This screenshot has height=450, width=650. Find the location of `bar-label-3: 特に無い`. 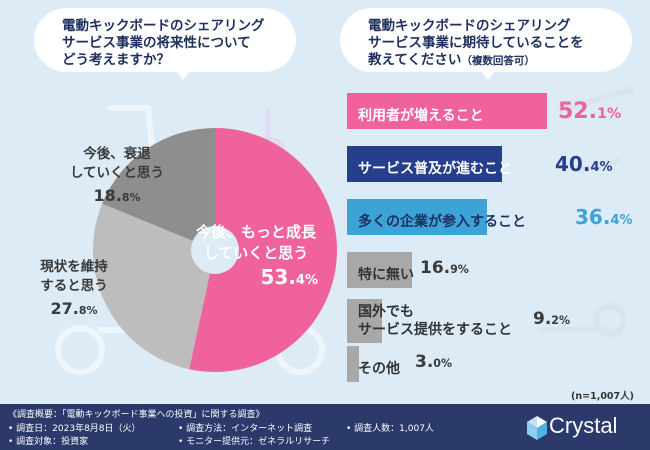

bar-label-3: 特に無い is located at coordinates (386, 275).